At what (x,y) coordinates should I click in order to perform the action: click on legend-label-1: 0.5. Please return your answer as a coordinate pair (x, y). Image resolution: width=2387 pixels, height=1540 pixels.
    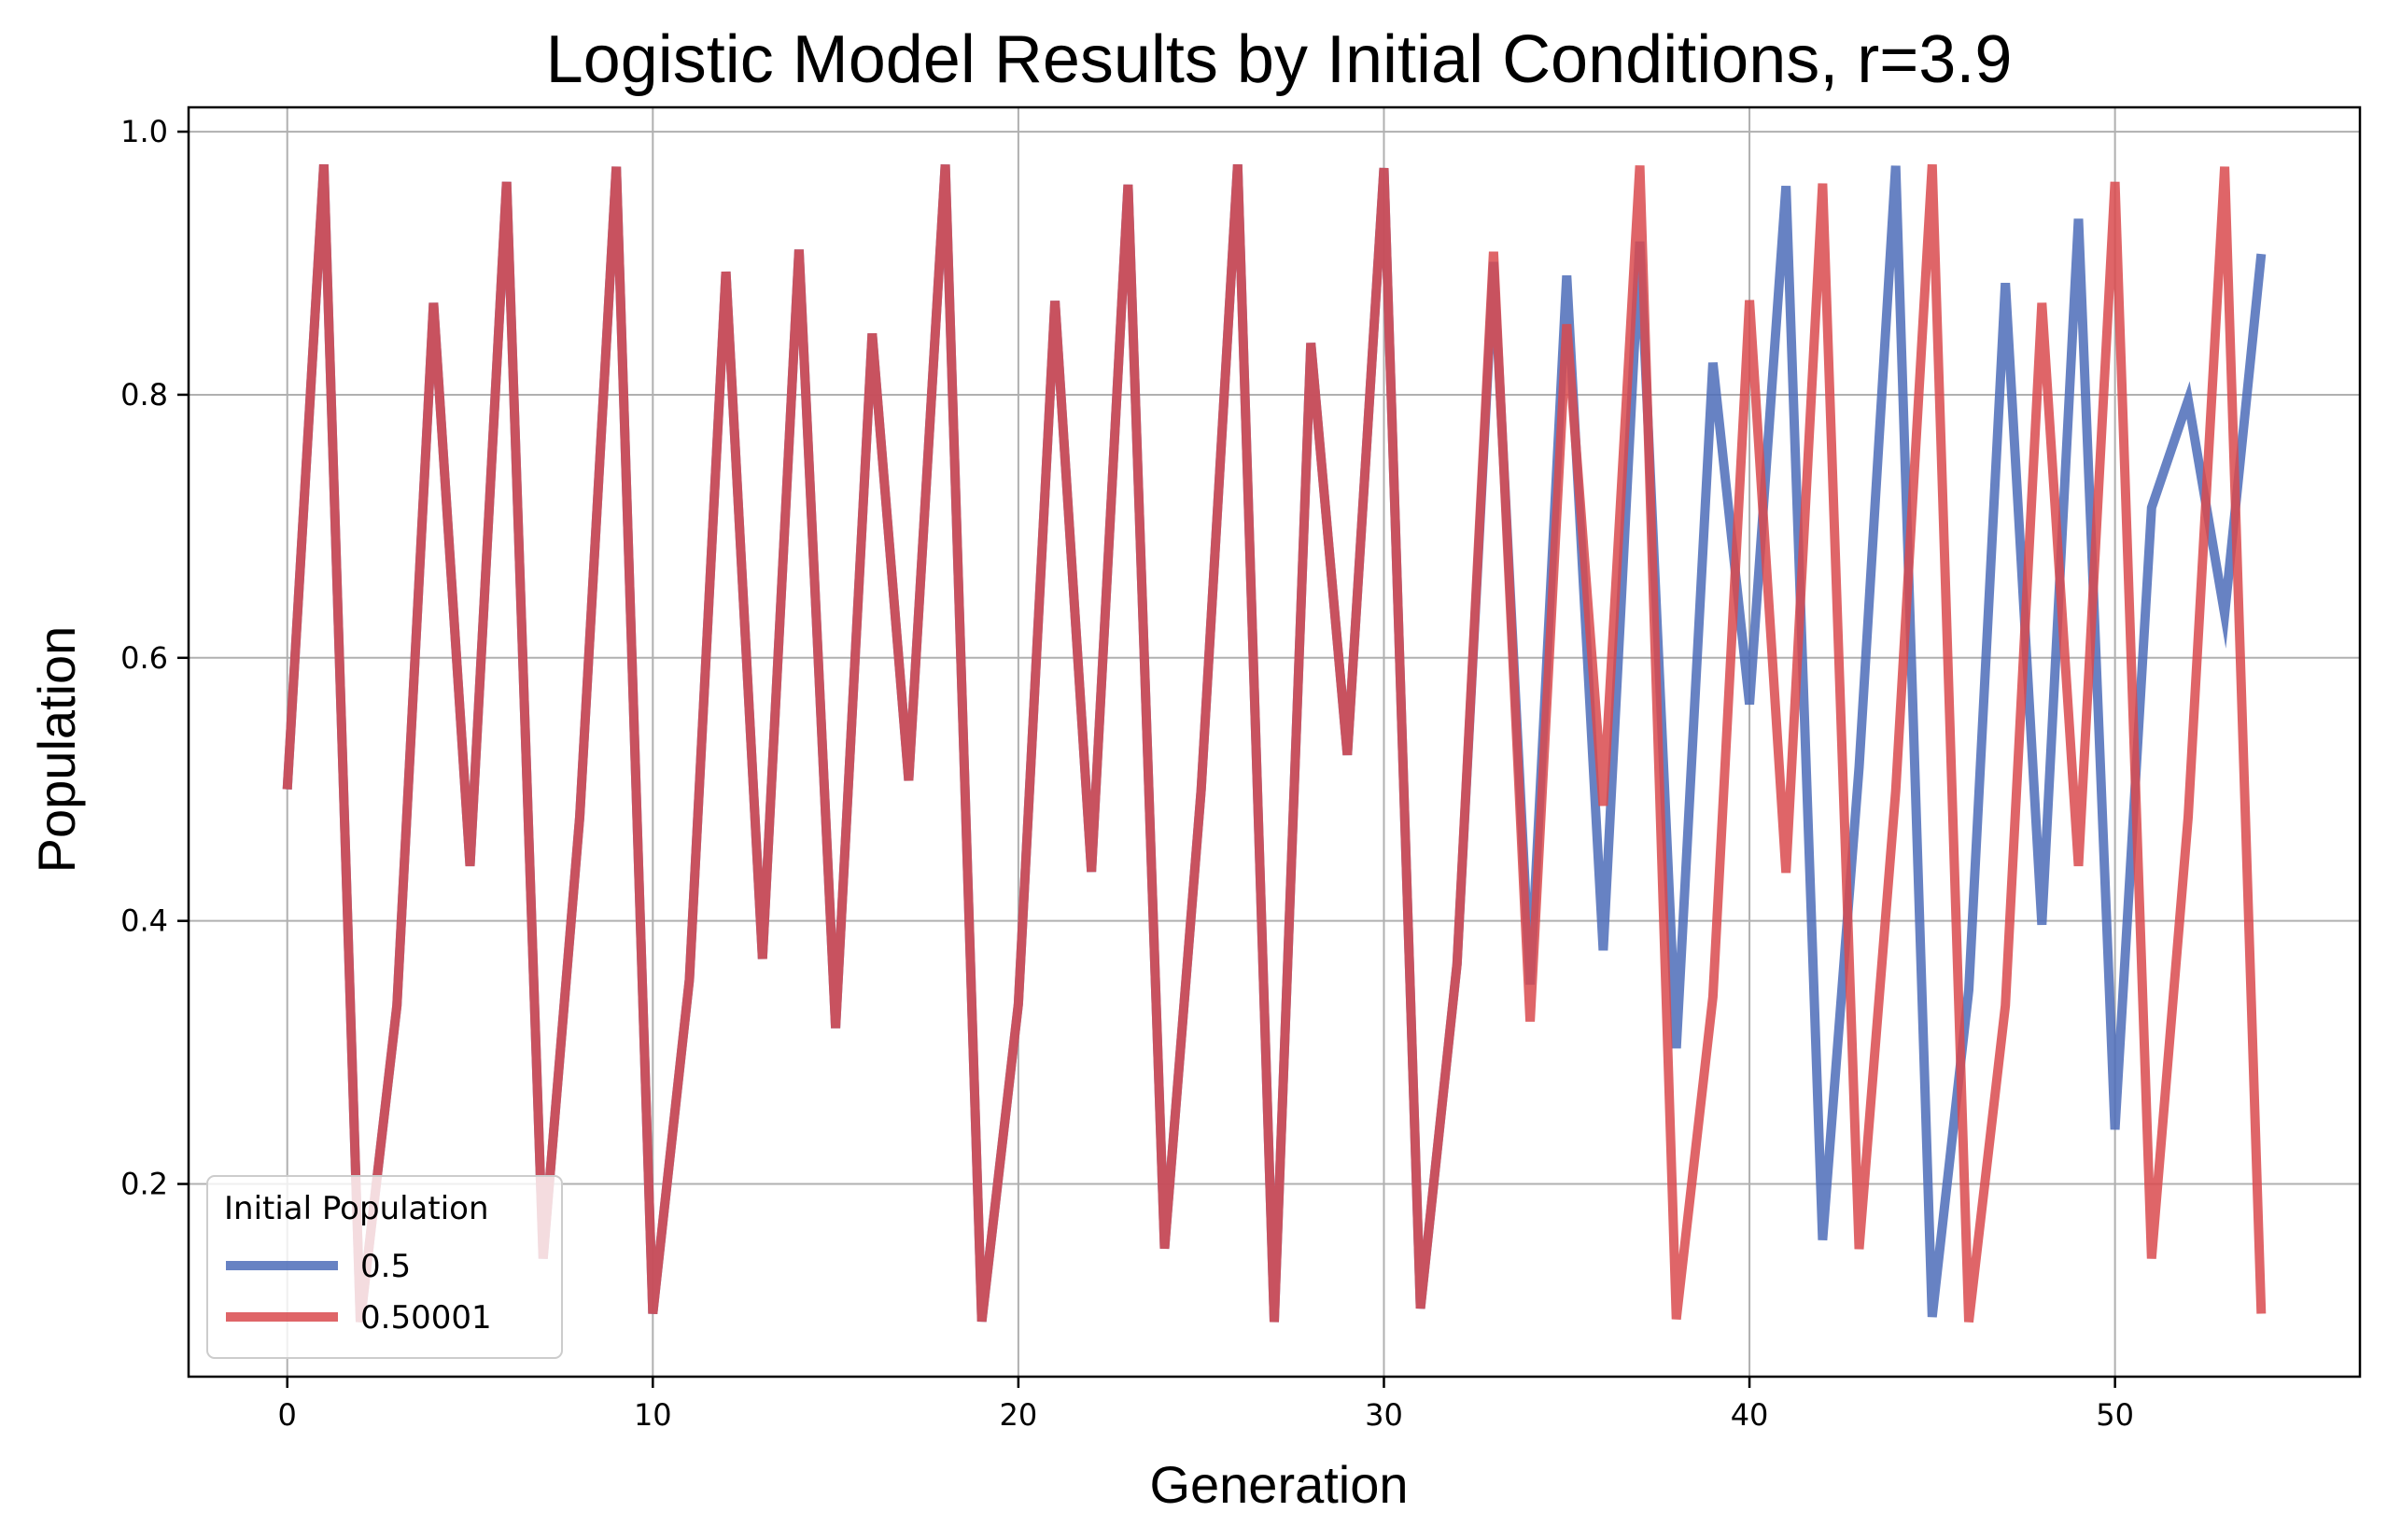
    Looking at the image, I should click on (386, 1266).